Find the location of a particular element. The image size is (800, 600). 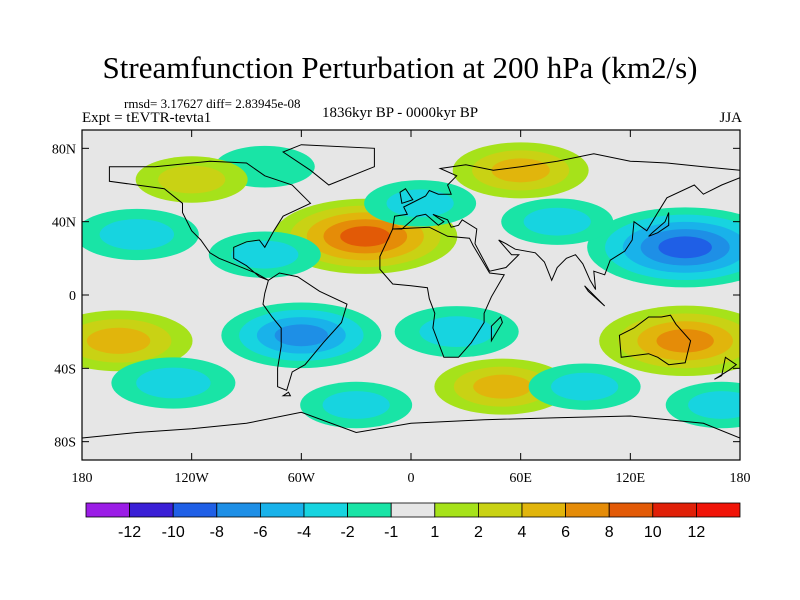

colorbar-label: -4 is located at coordinates (304, 532).